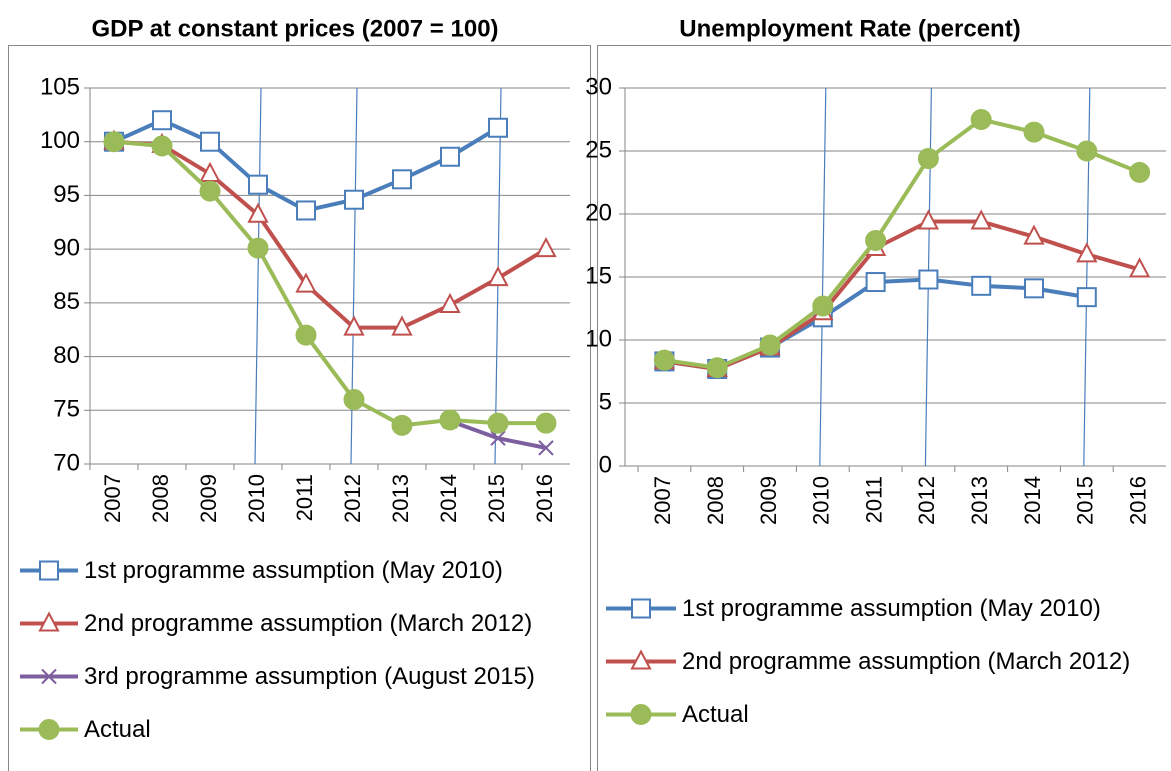 Image resolution: width=1171 pixels, height=771 pixels. I want to click on legend-label: Actual, so click(117, 729).